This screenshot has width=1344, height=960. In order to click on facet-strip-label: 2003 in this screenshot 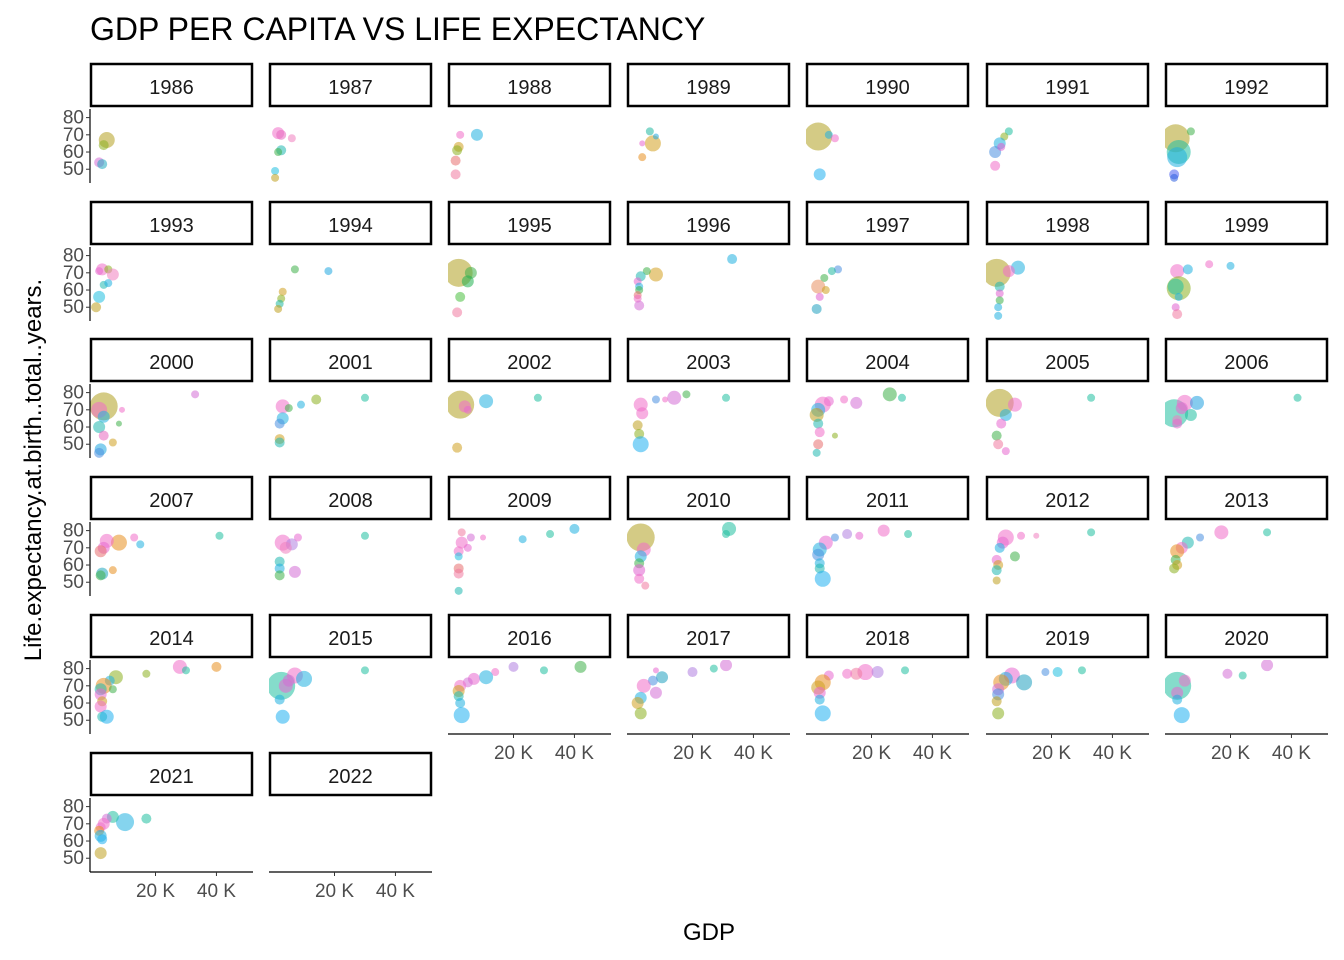, I will do `click(708, 363)`.